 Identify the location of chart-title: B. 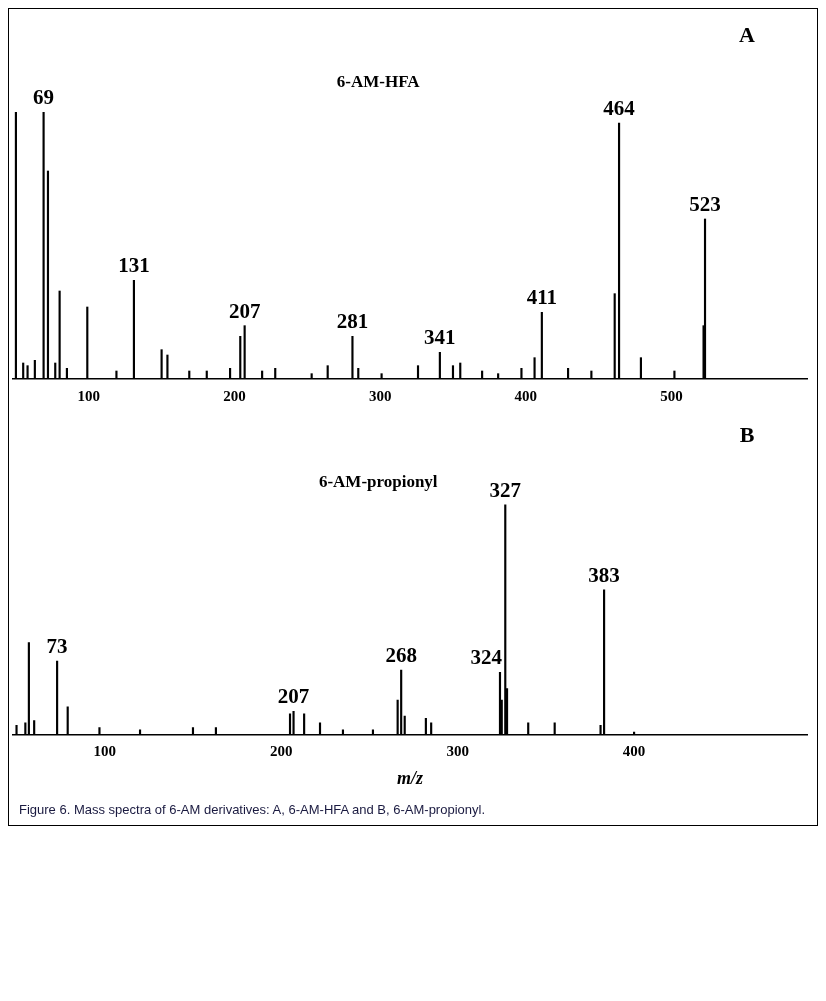
(747, 434).